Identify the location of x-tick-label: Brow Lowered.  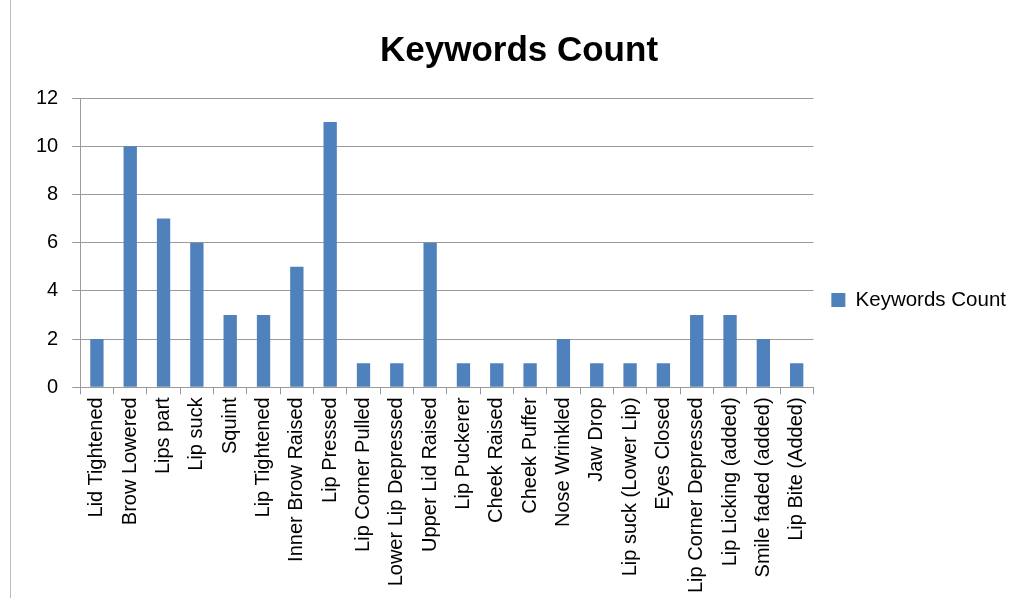
(128, 461).